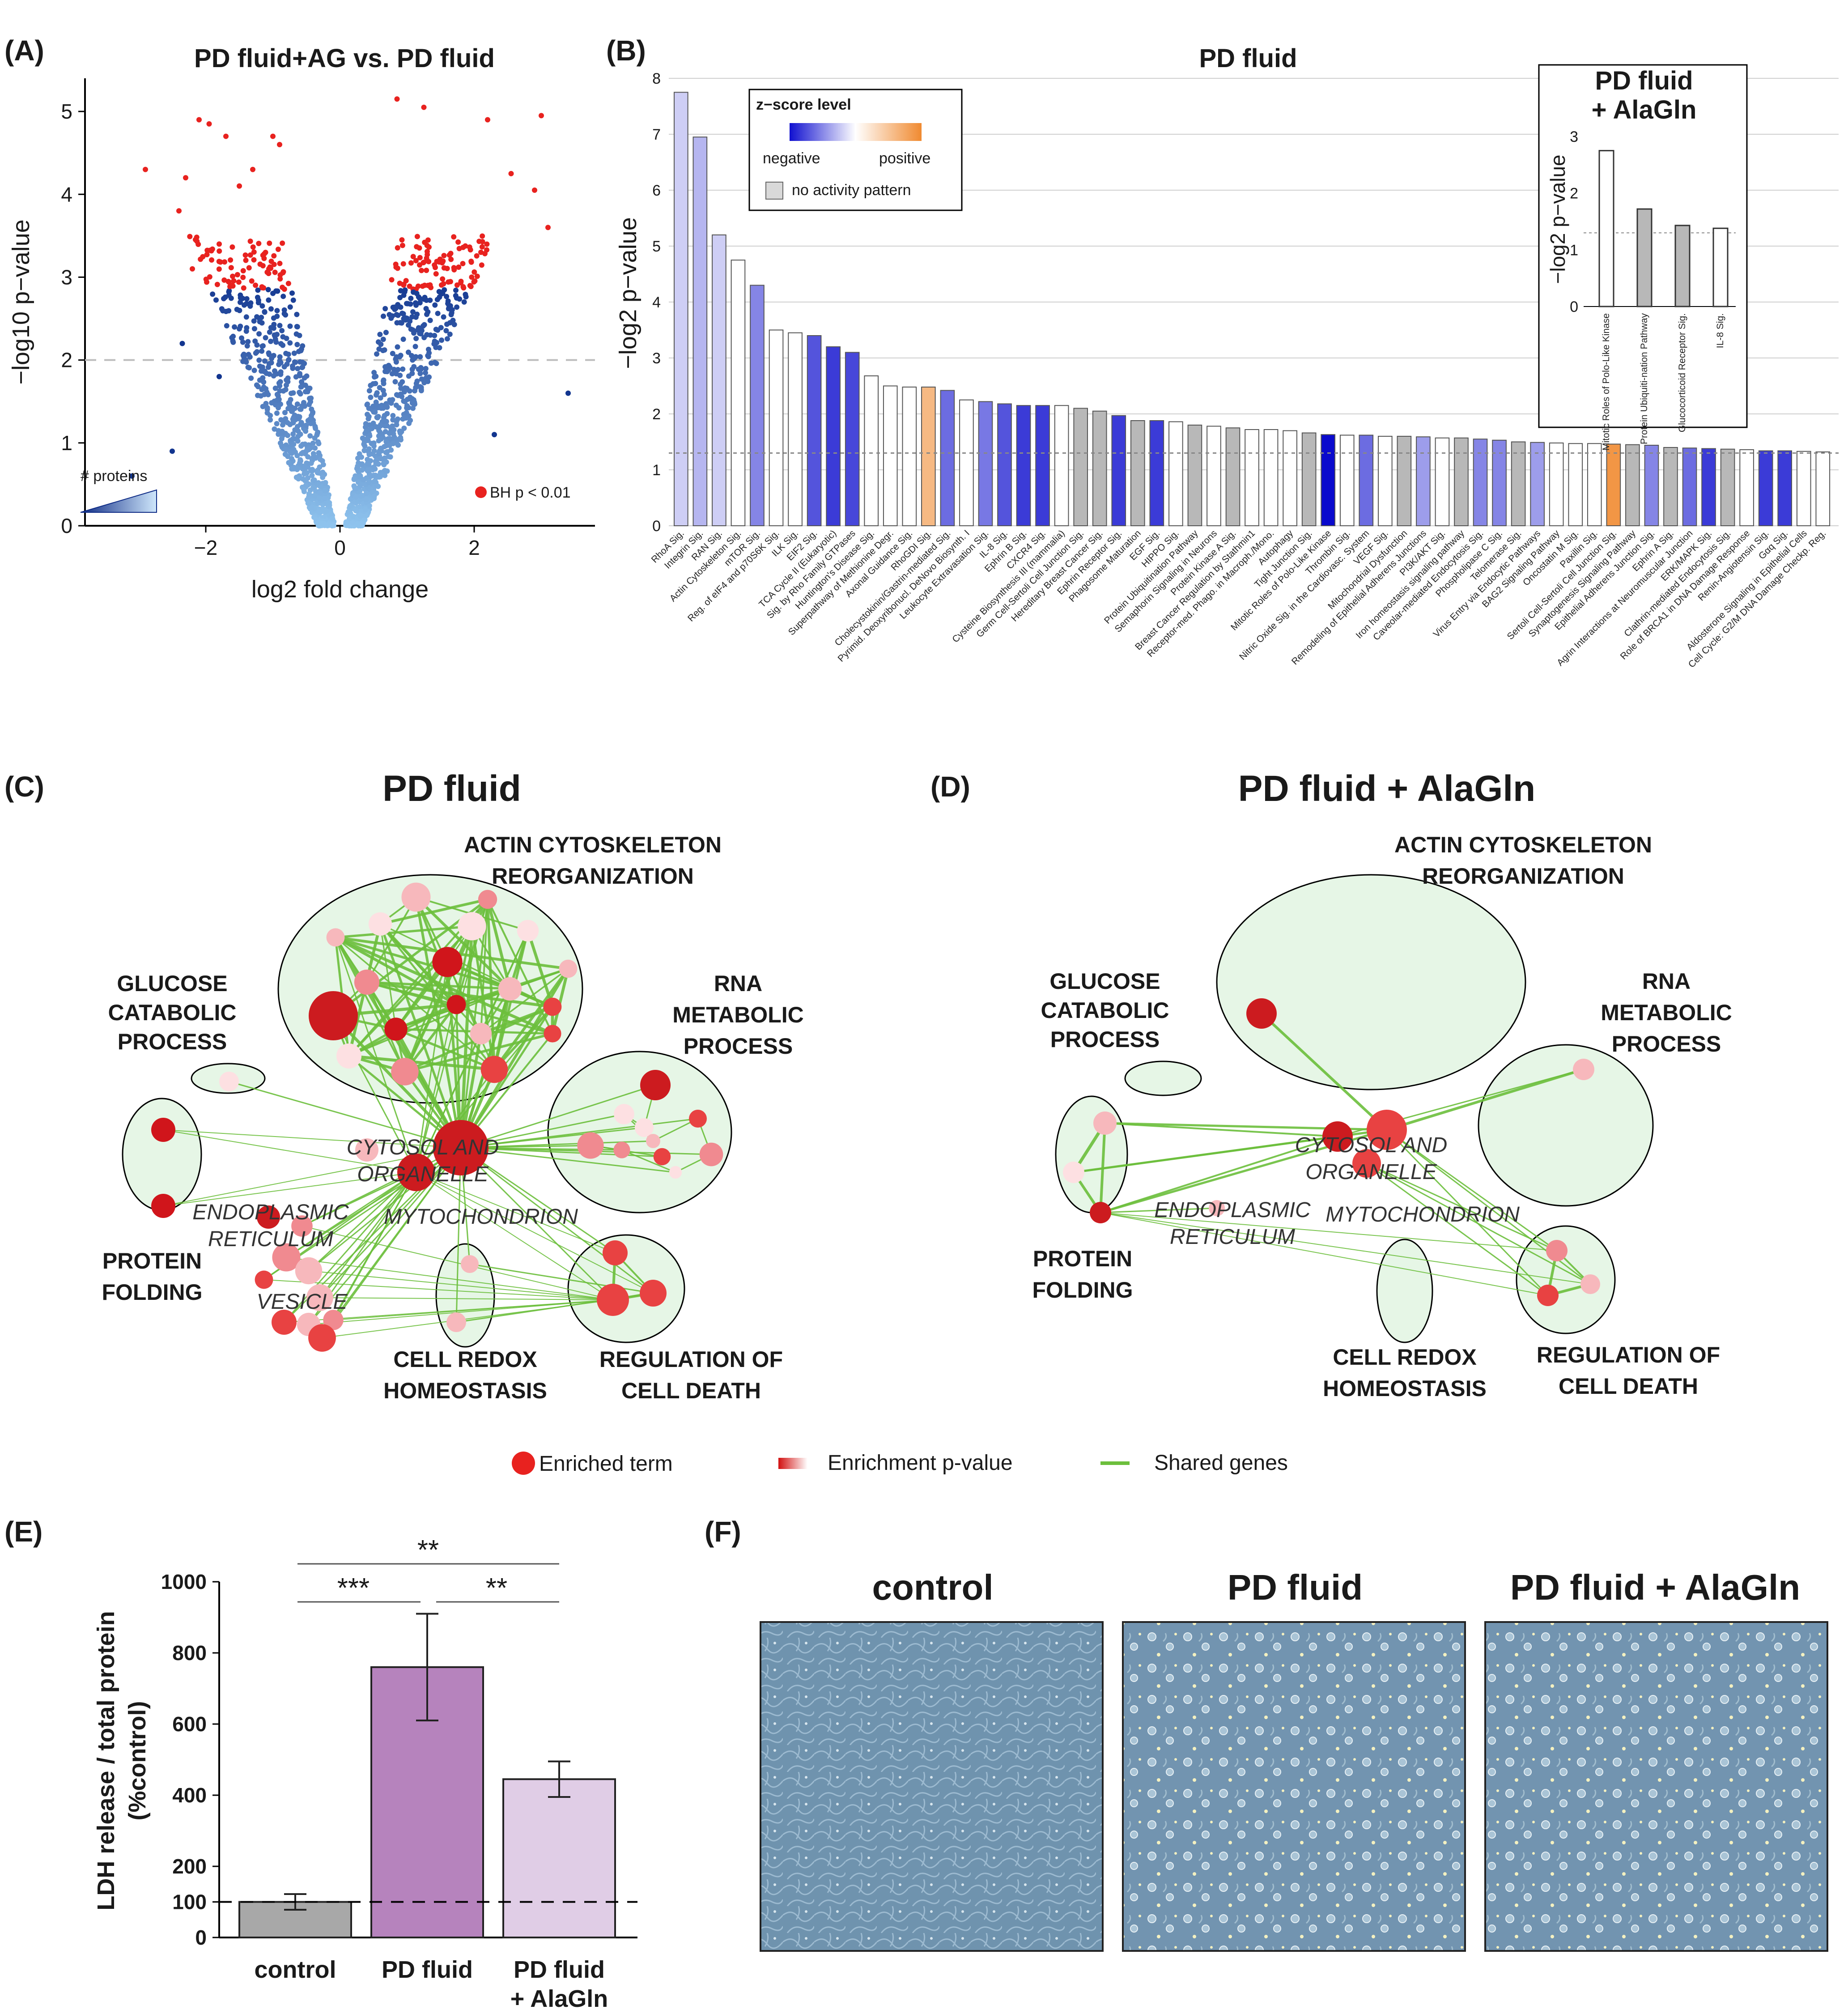 Image resolution: width=1848 pixels, height=2014 pixels. Describe the element at coordinates (428, 1569) in the screenshot. I see `significance-brackets: ** *** **` at that location.